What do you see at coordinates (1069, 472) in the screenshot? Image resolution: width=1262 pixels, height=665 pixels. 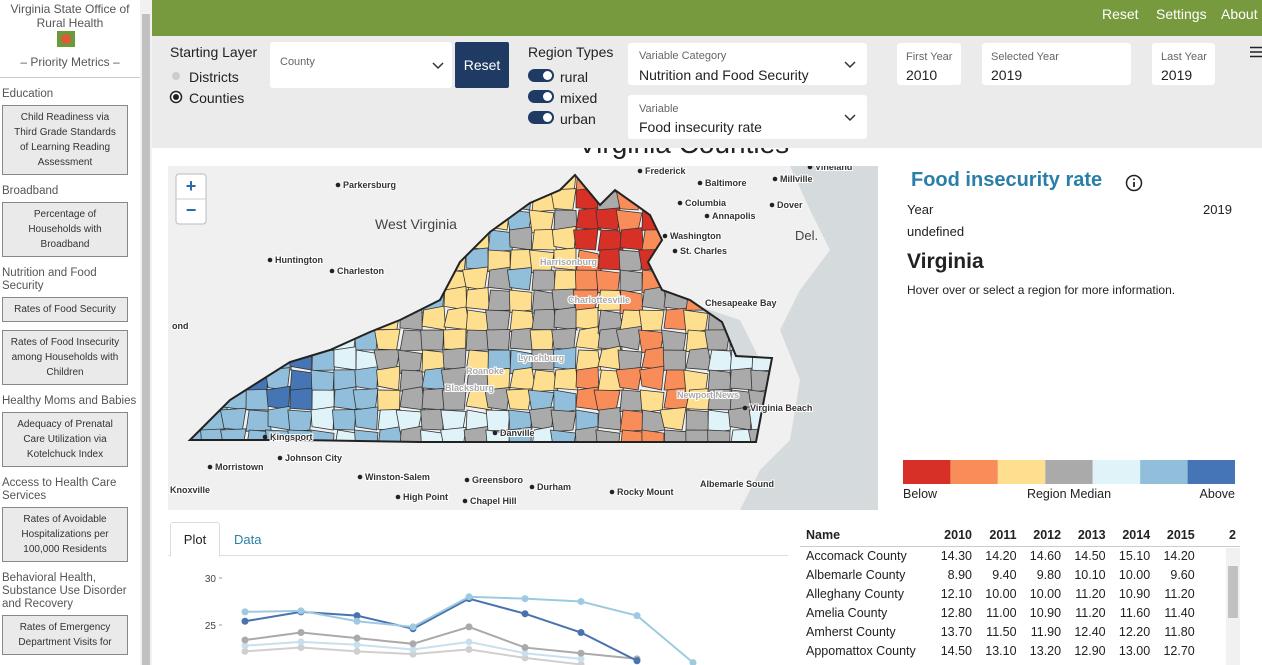 I see `legend-swatch` at bounding box center [1069, 472].